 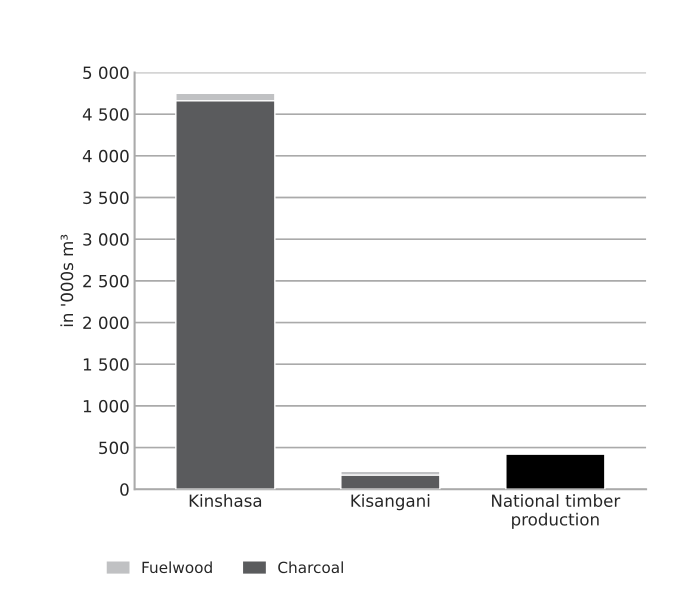 I want to click on y-tick-label: 2 000, so click(x=106, y=323).